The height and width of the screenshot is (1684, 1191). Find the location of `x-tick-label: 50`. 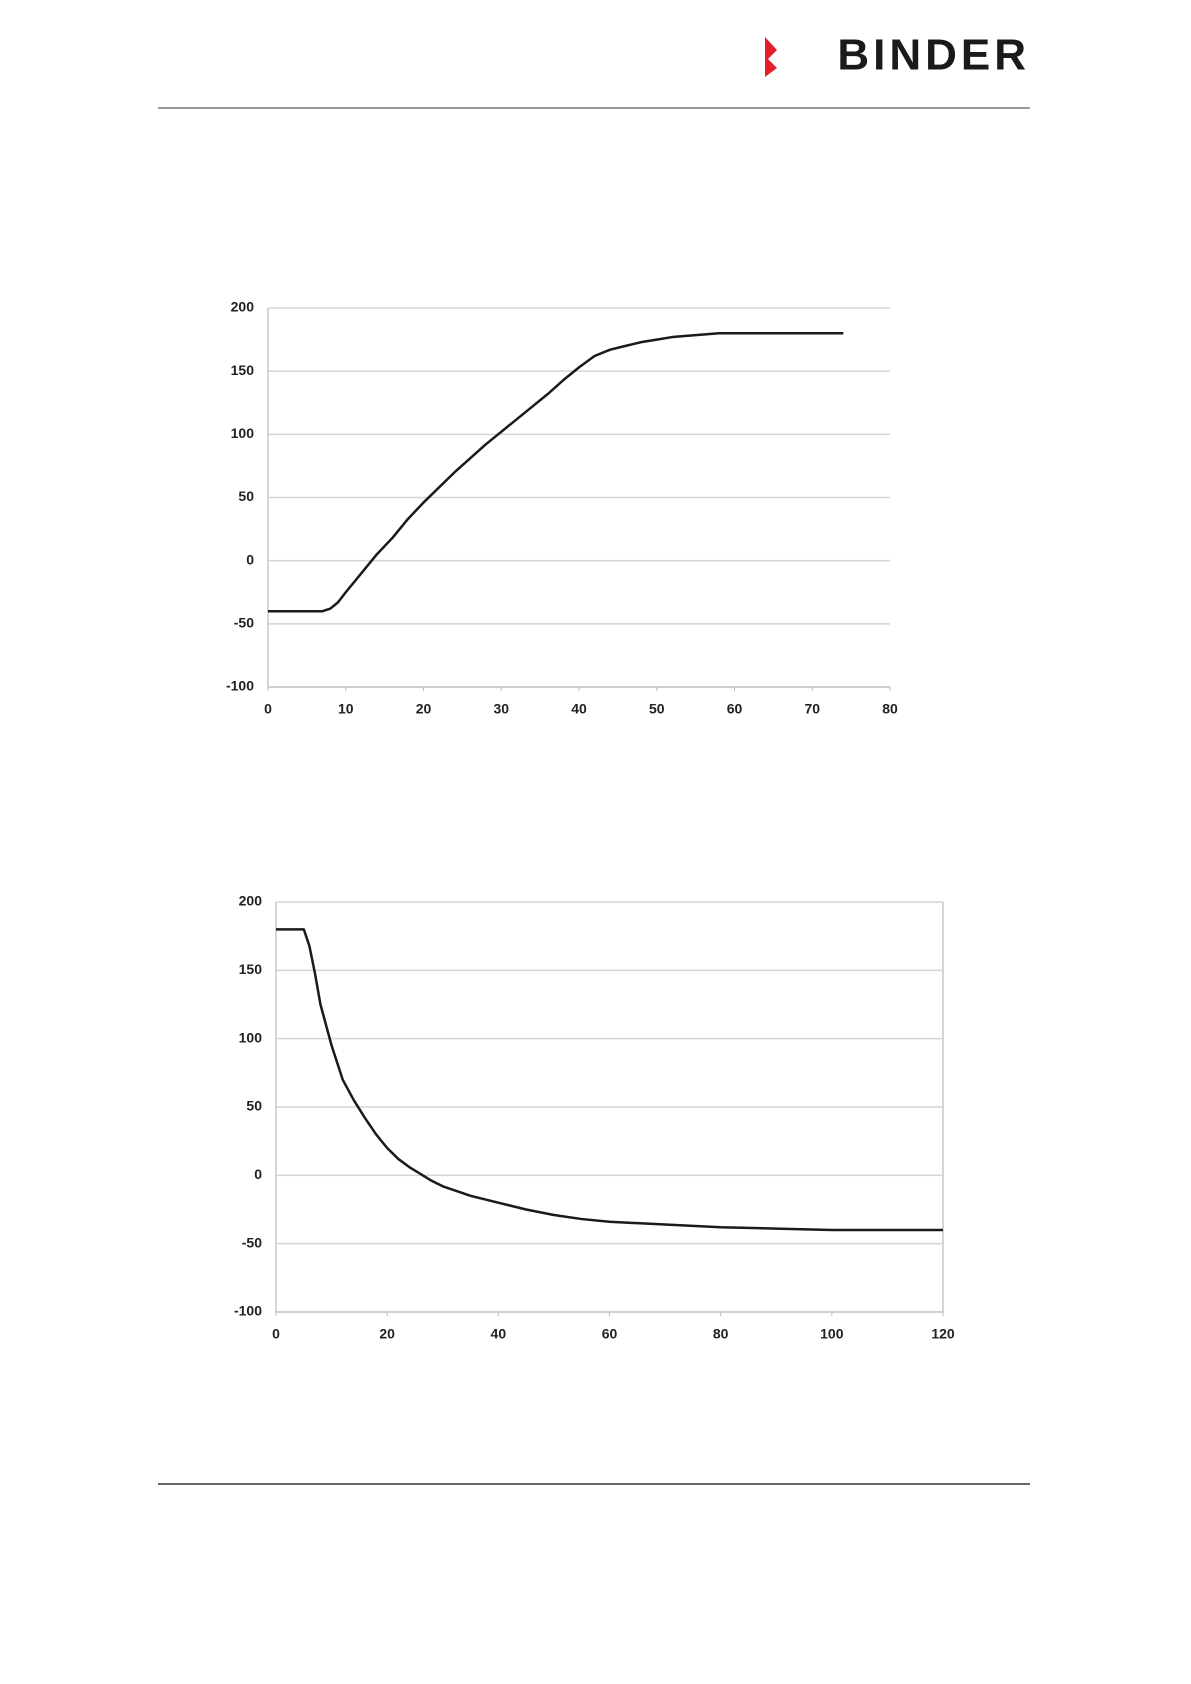

x-tick-label: 50 is located at coordinates (657, 709).